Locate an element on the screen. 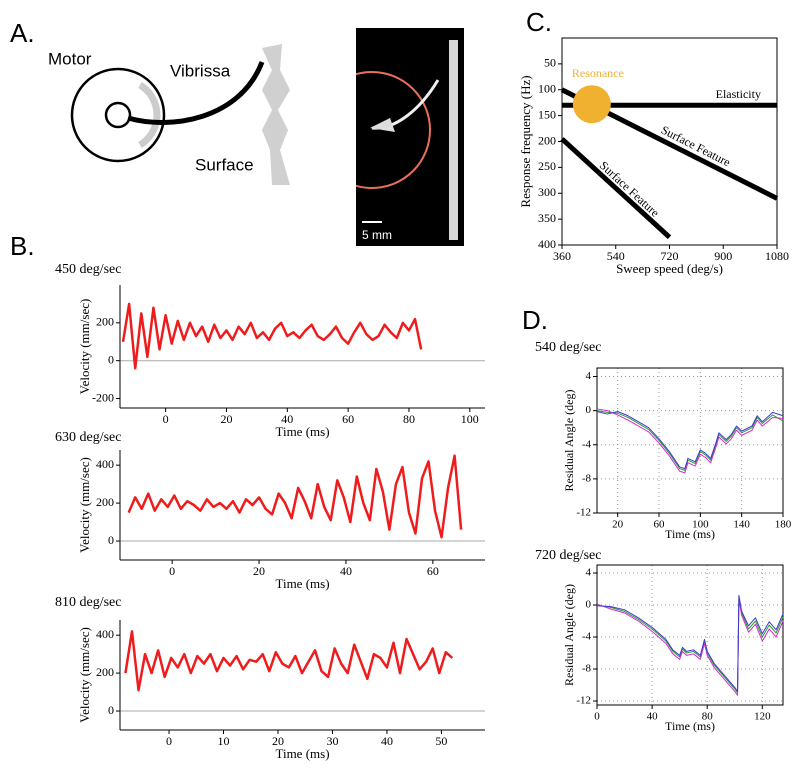  x-tick-label: 360 is located at coordinates (562, 256).